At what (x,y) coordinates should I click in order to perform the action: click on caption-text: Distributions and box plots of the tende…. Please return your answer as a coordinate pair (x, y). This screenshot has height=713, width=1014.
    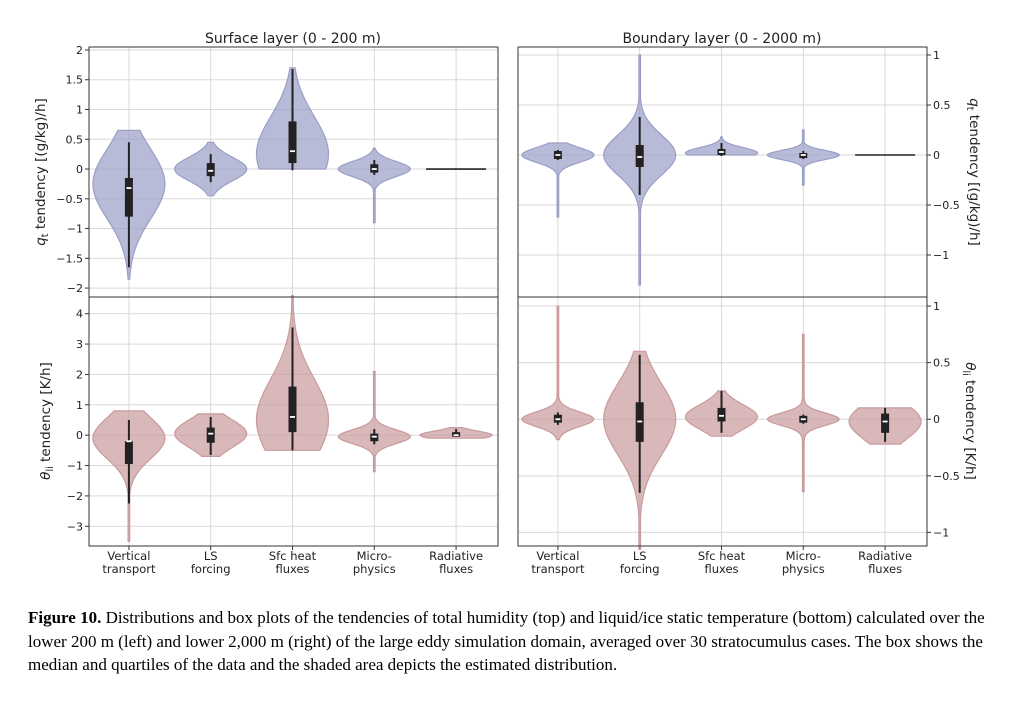
    Looking at the image, I should click on (506, 641).